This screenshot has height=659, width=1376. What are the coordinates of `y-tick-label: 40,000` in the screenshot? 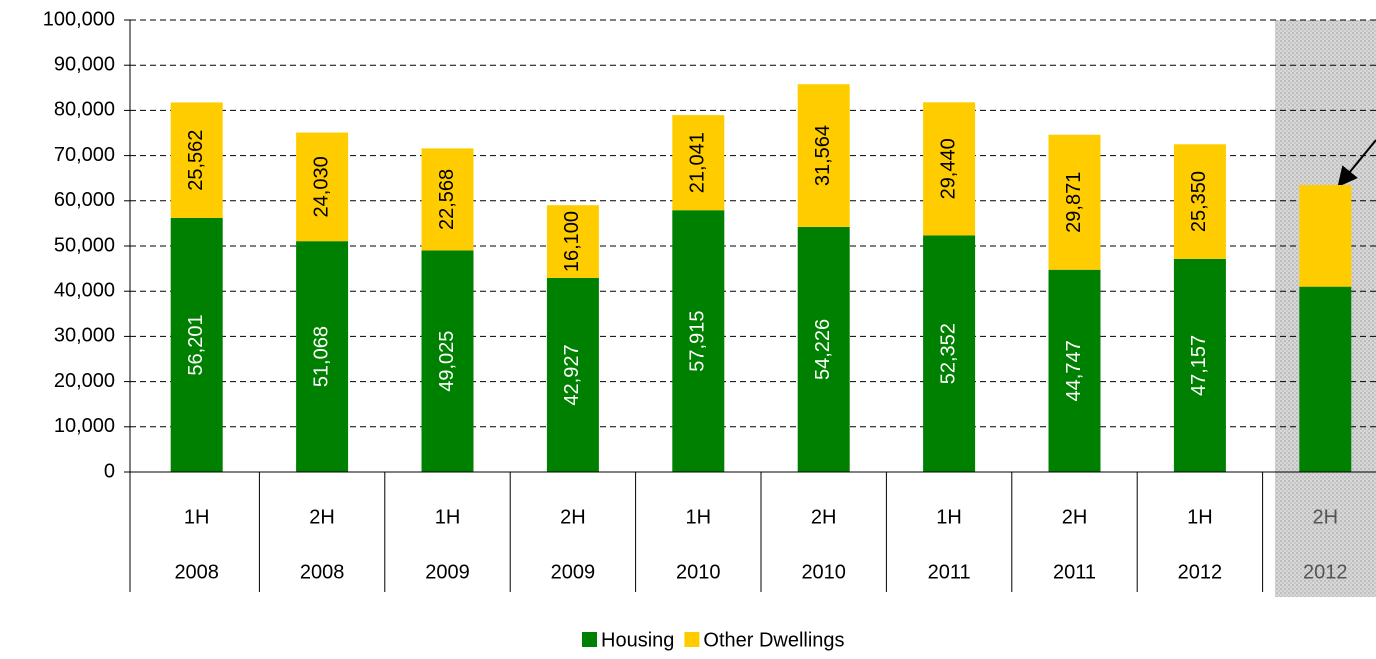 It's located at (84, 290).